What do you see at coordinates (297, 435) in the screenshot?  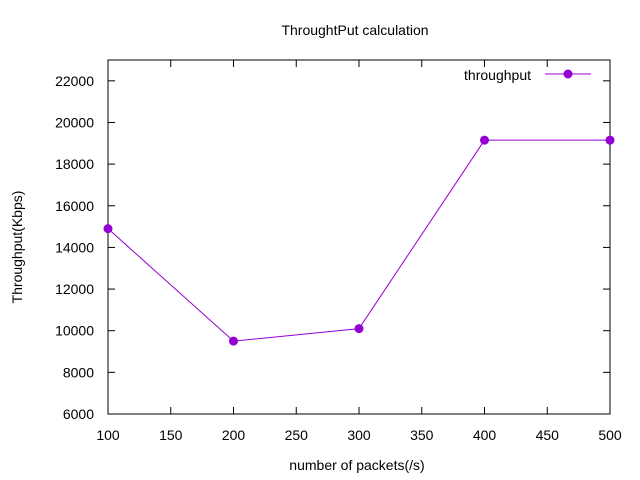 I see `x-tick-label-250: 250` at bounding box center [297, 435].